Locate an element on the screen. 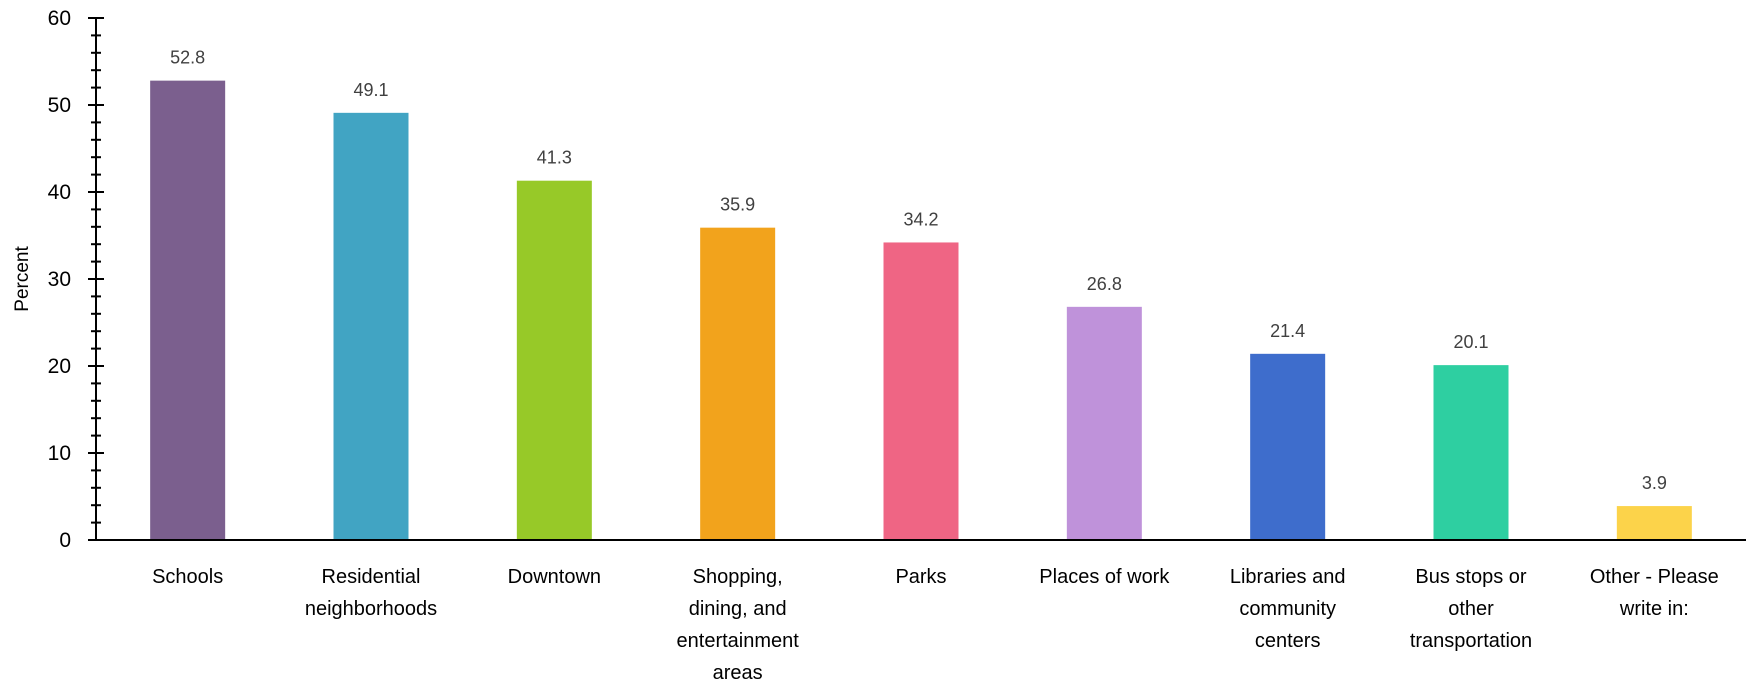  y-axis-title: Percent is located at coordinates (22, 279).